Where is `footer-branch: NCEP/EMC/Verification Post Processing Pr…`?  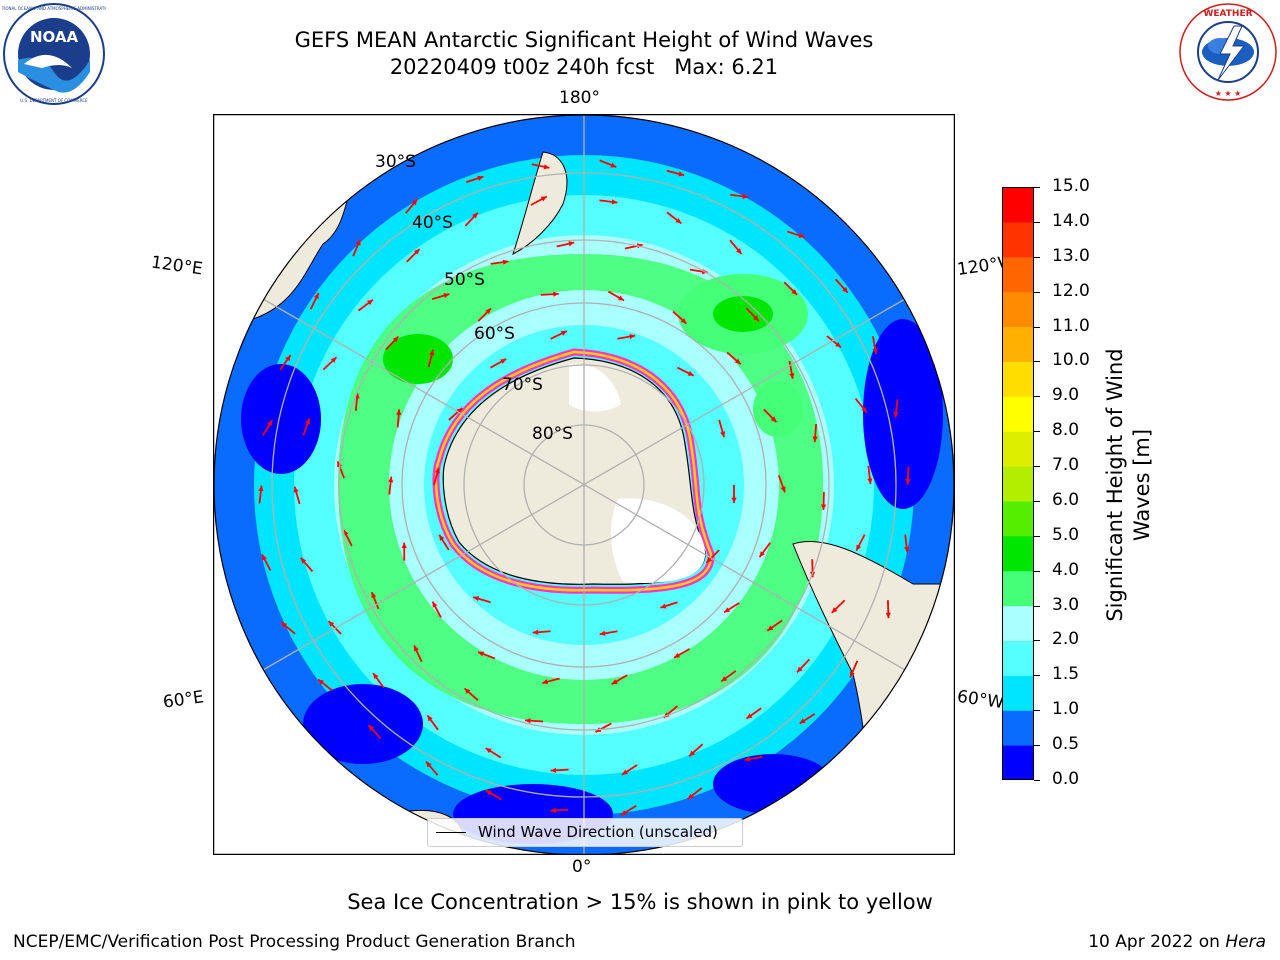 footer-branch: NCEP/EMC/Verification Post Processing Pr… is located at coordinates (294, 942).